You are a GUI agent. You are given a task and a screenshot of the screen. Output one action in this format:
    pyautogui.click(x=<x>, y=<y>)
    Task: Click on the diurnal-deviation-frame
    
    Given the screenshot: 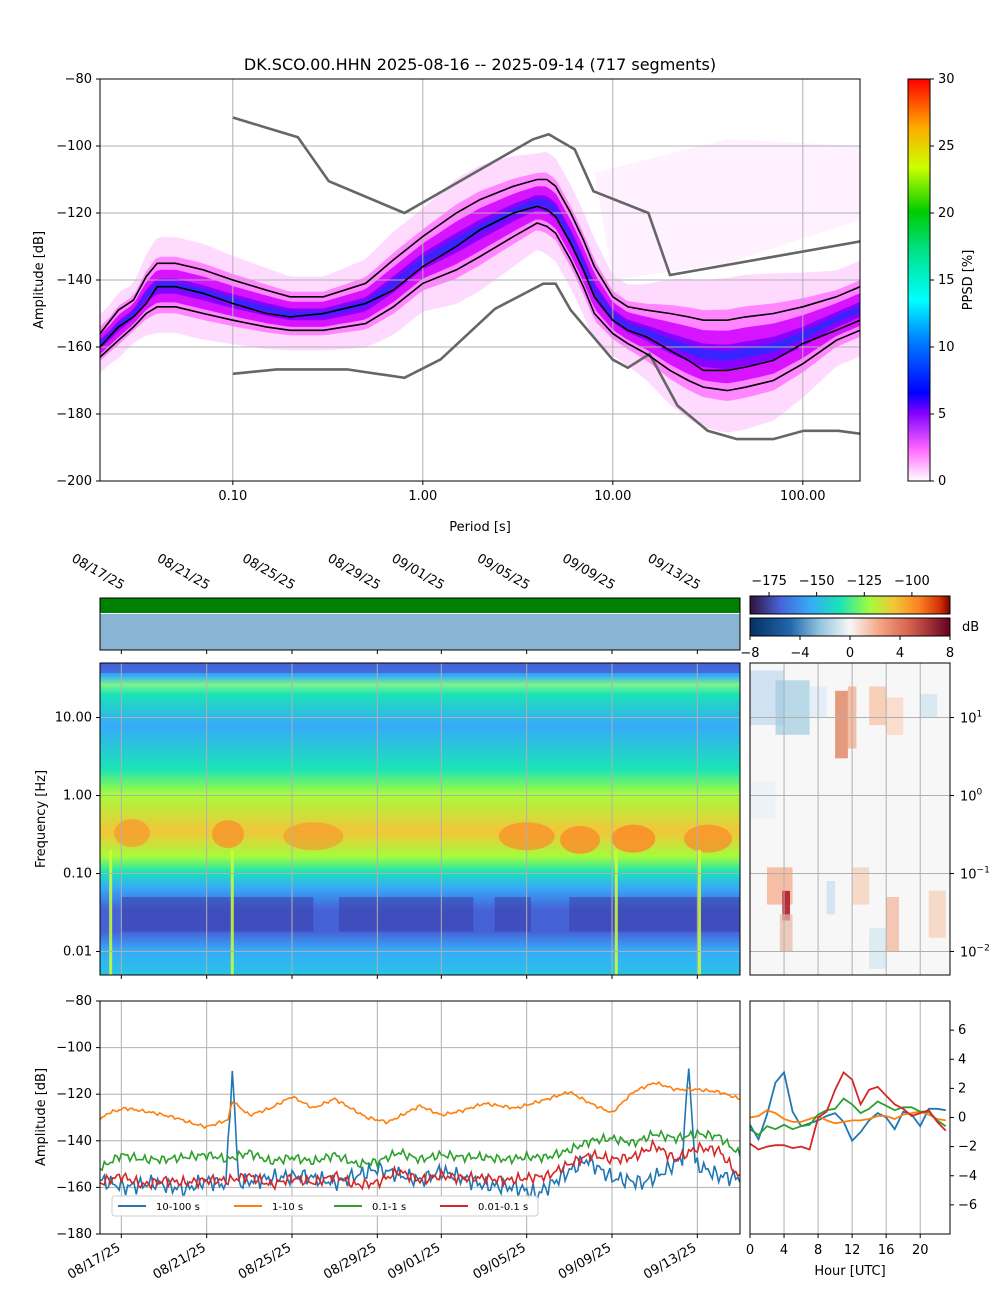 What is the action you would take?
    pyautogui.click(x=850, y=819)
    